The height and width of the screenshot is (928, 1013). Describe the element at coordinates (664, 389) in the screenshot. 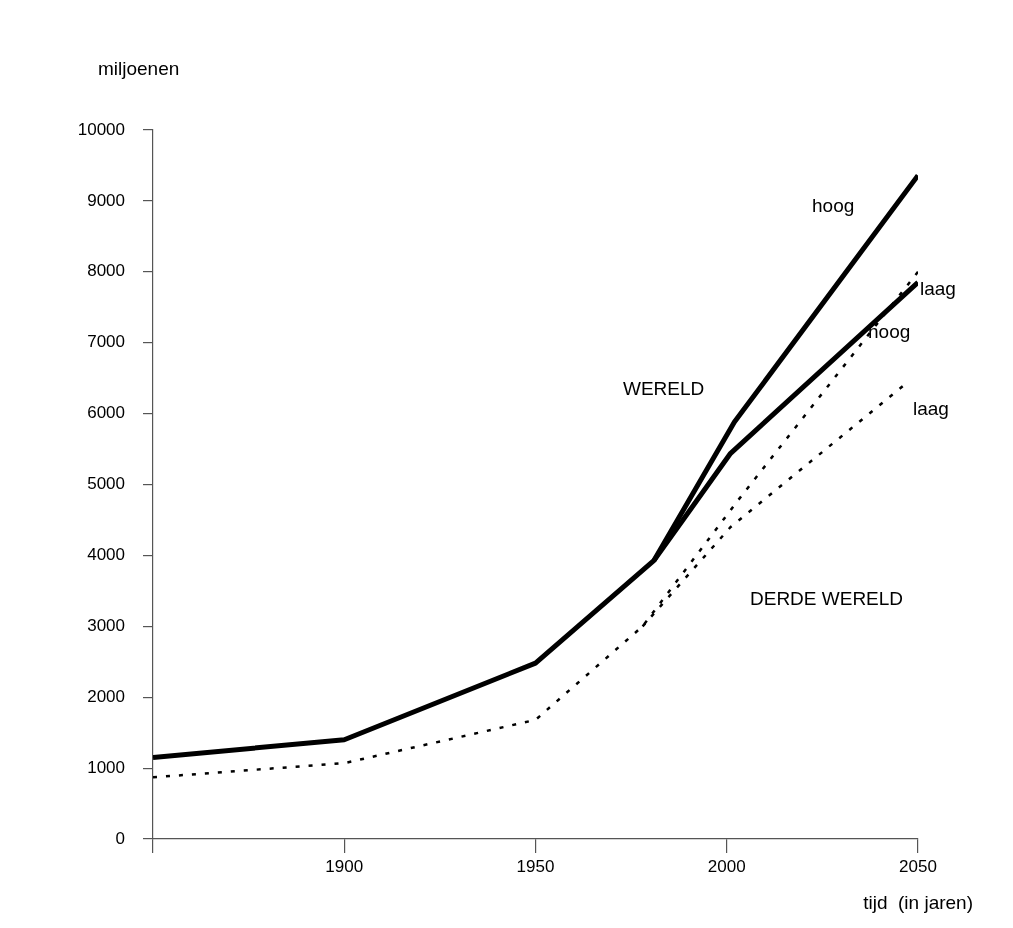

I see `annotation: WERELD` at that location.